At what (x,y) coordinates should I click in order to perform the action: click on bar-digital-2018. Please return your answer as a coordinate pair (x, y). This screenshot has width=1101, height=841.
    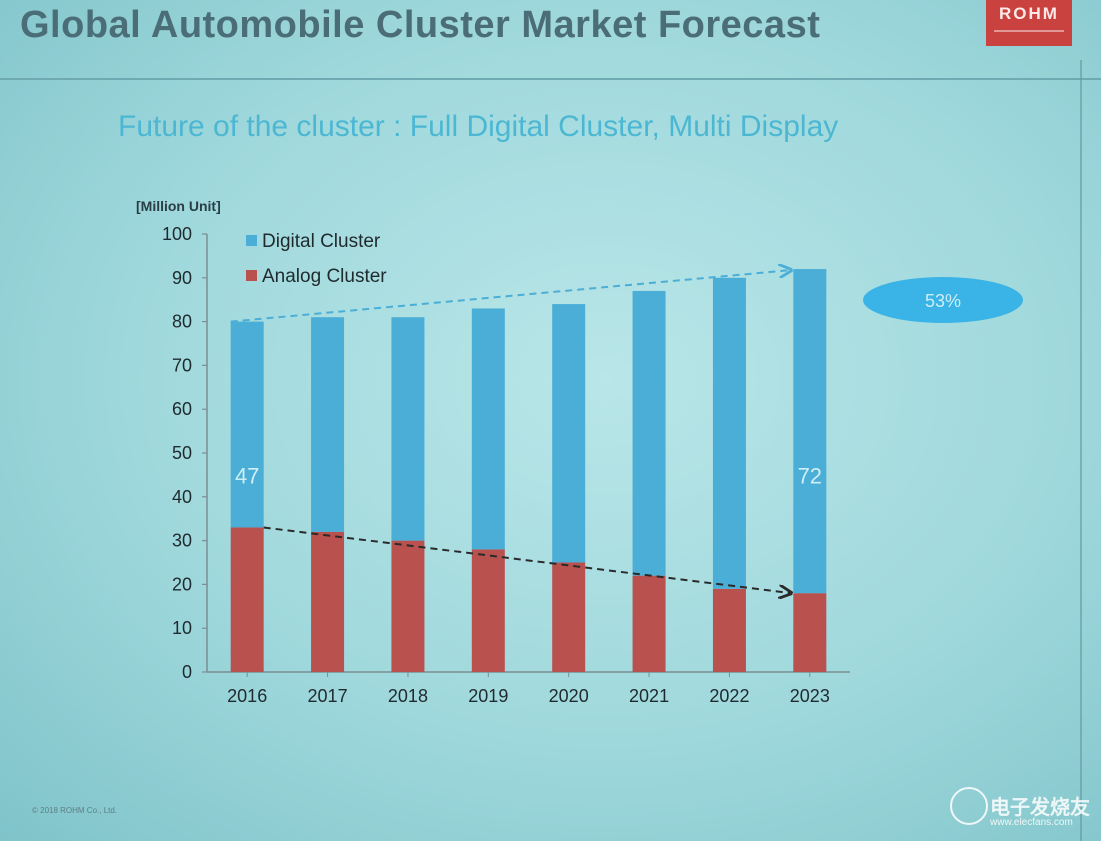
    Looking at the image, I should click on (408, 429).